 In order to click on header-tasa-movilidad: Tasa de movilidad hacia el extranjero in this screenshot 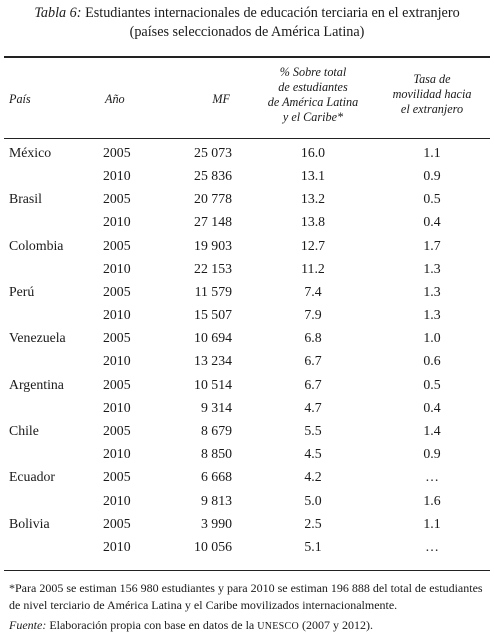, I will do `click(432, 94)`.